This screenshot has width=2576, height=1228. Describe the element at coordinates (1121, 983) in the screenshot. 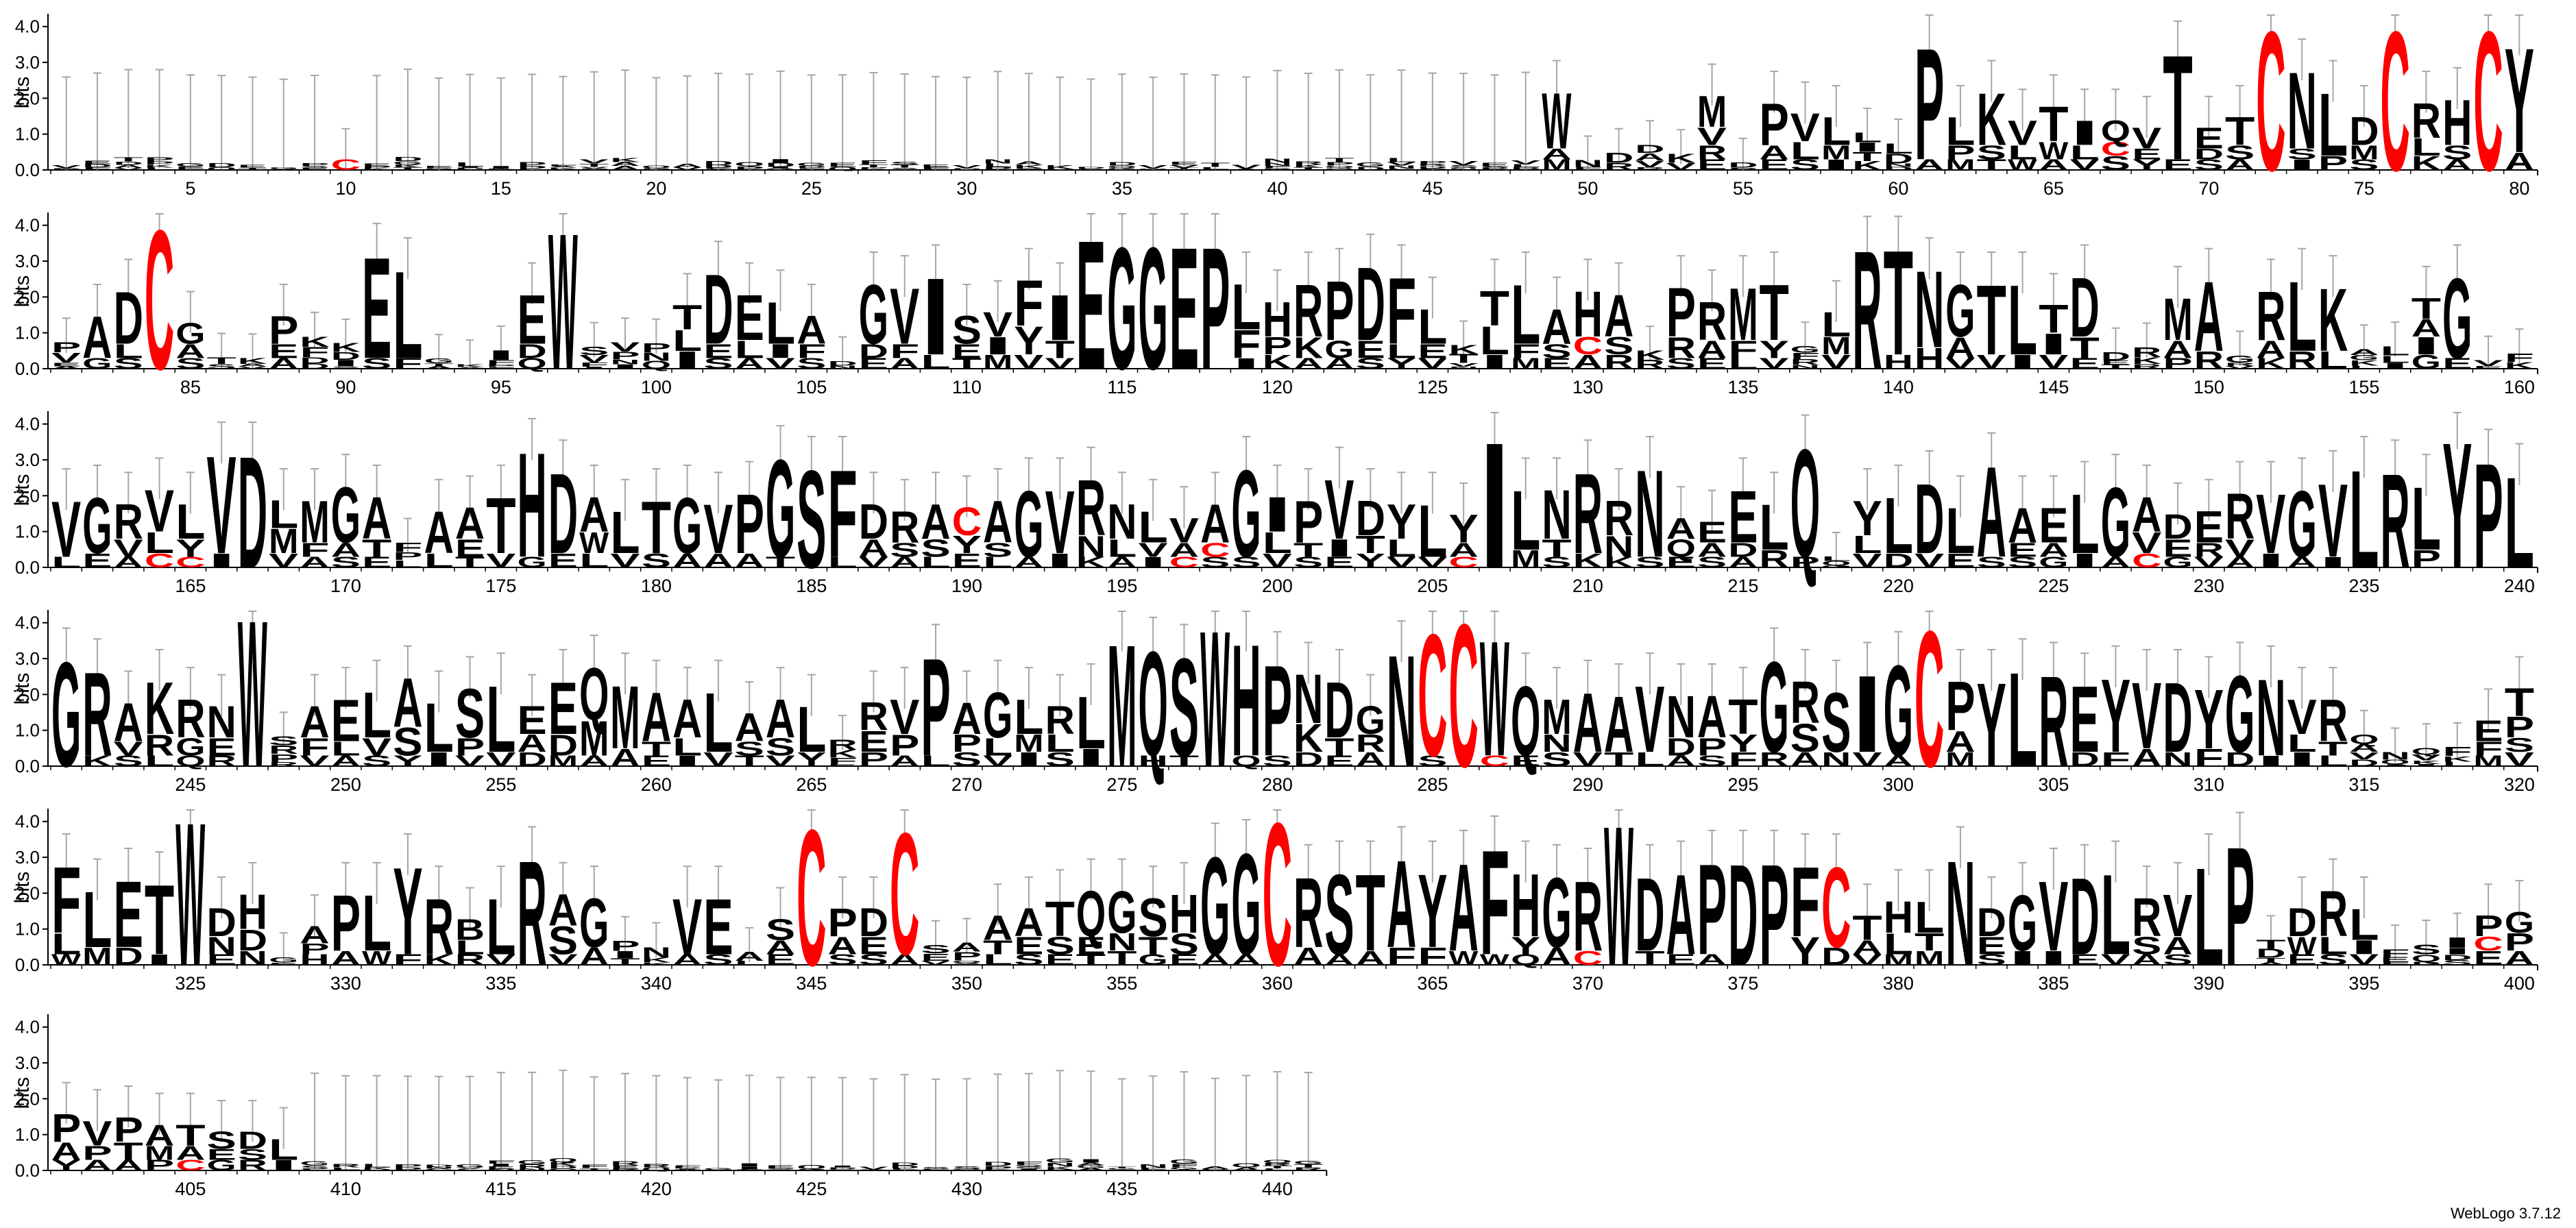

I see `x-tick-label: 355` at that location.